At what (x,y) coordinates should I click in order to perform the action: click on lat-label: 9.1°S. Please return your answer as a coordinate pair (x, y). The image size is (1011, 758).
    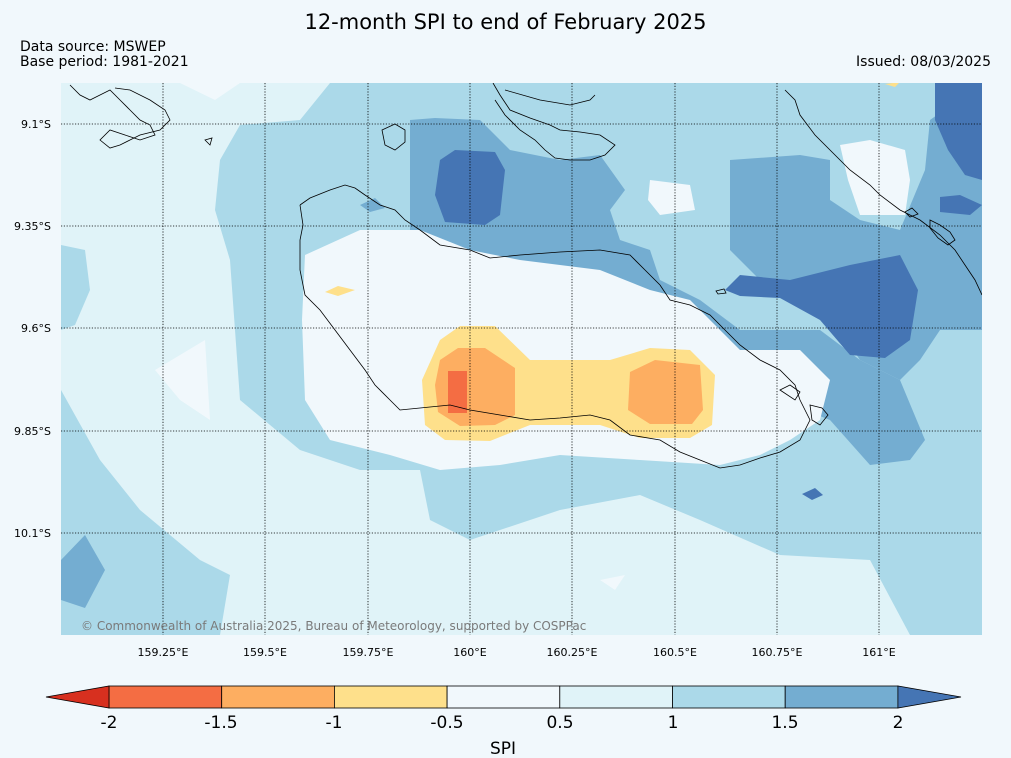
    Looking at the image, I should click on (36, 124).